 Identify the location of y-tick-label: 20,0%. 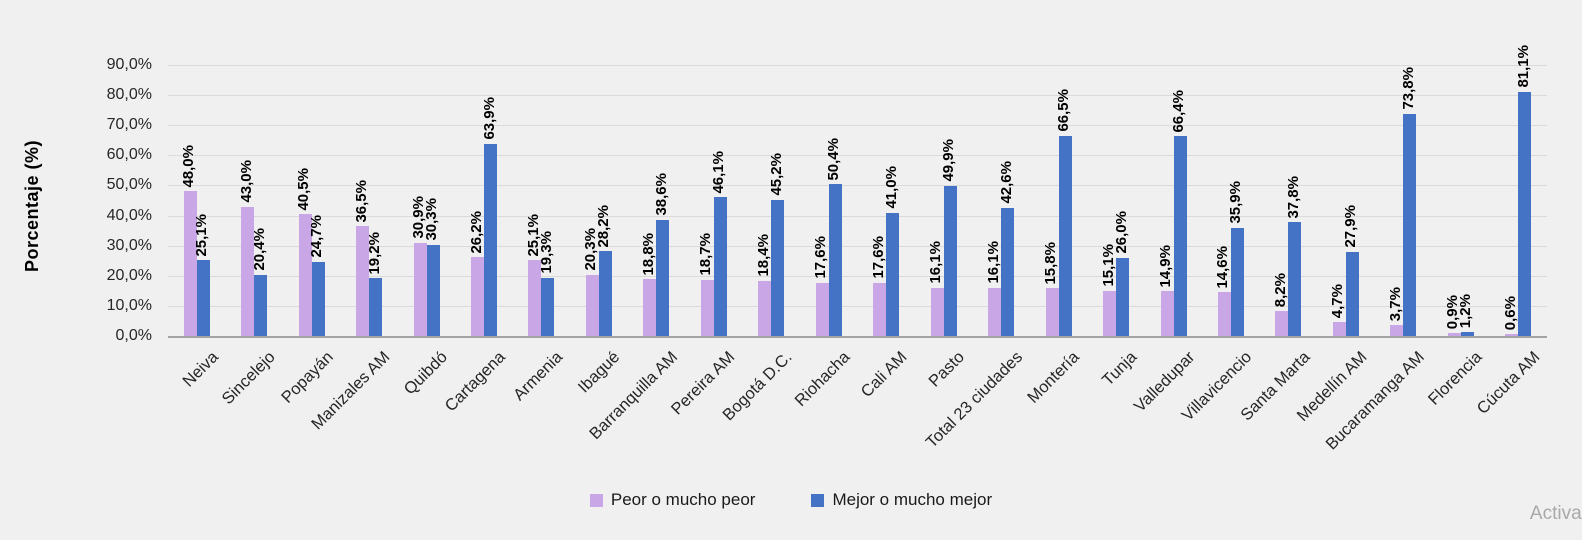
(129, 275).